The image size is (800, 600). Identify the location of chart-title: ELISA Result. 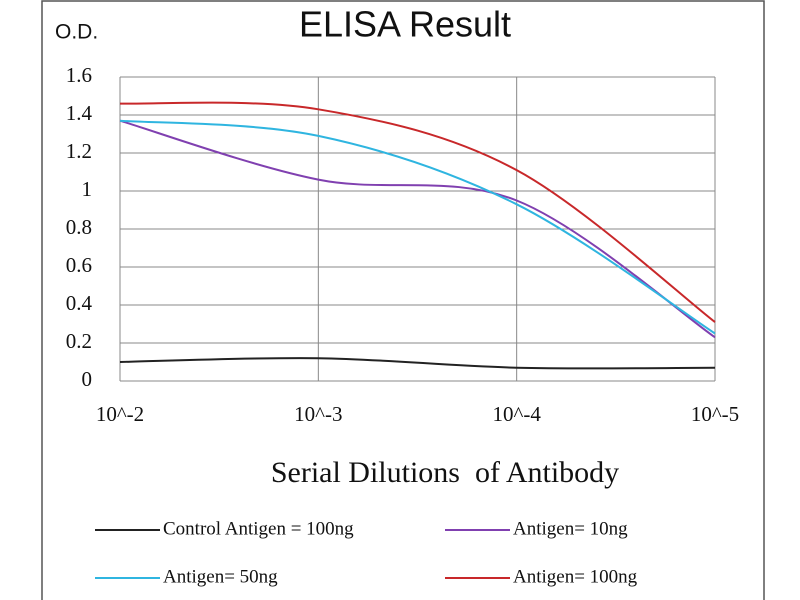
(405, 24).